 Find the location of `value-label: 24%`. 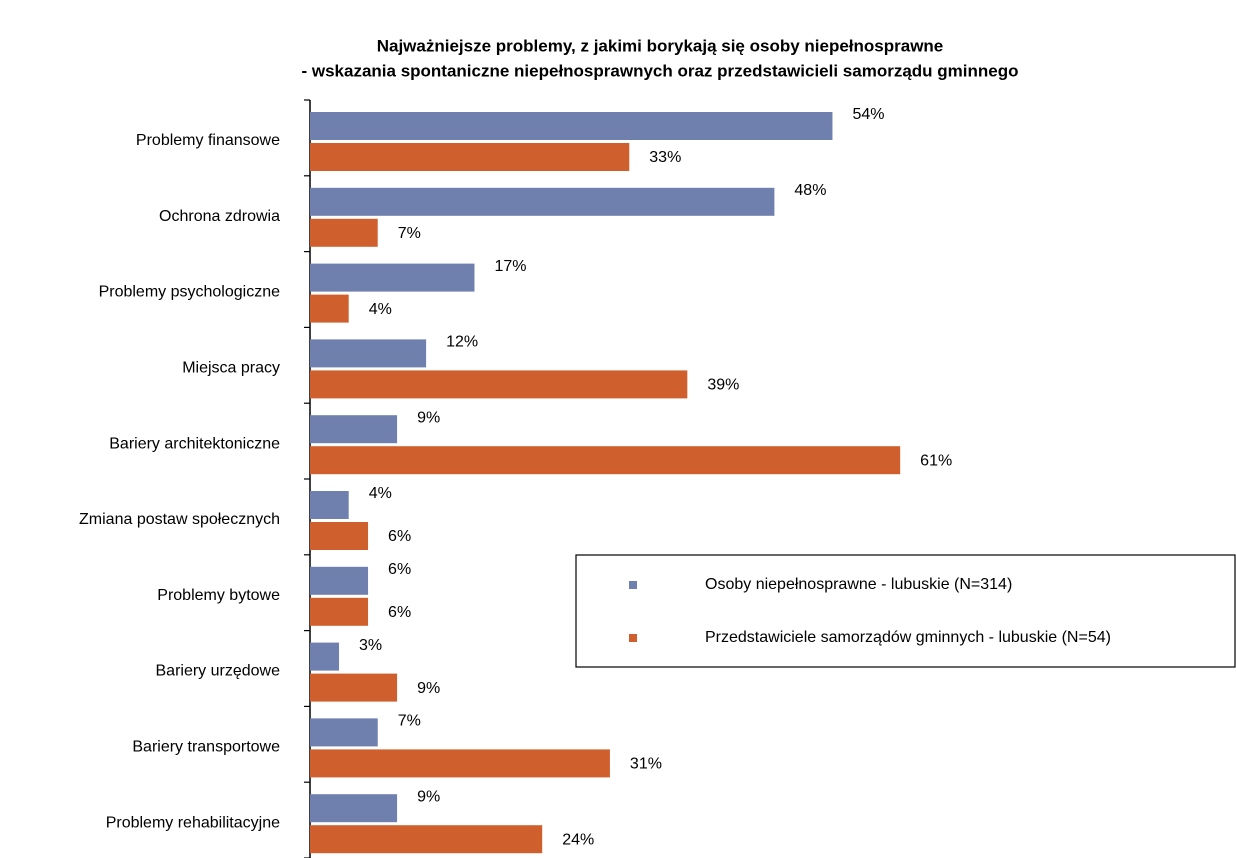

value-label: 24% is located at coordinates (578, 839).